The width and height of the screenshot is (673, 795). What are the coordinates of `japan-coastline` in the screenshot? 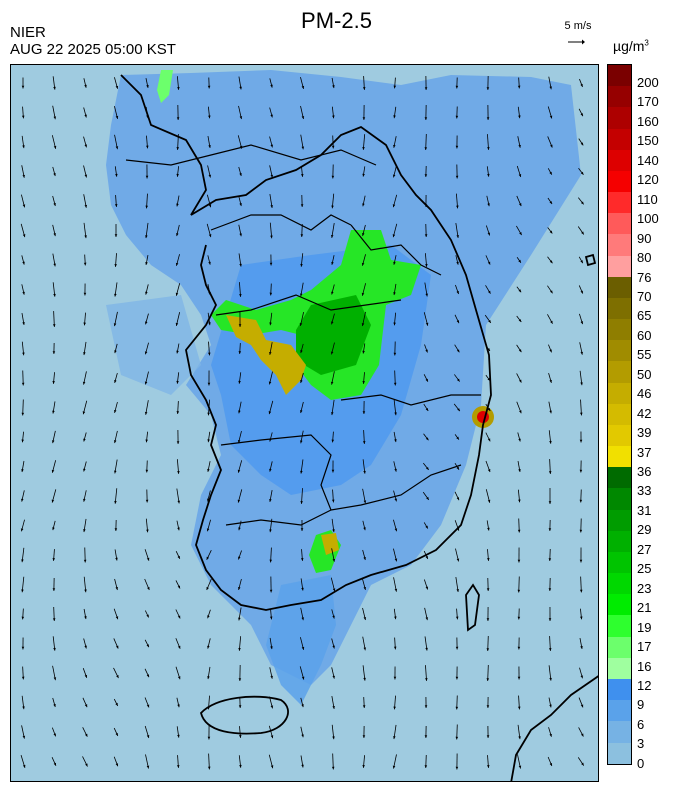 It's located at (554, 728).